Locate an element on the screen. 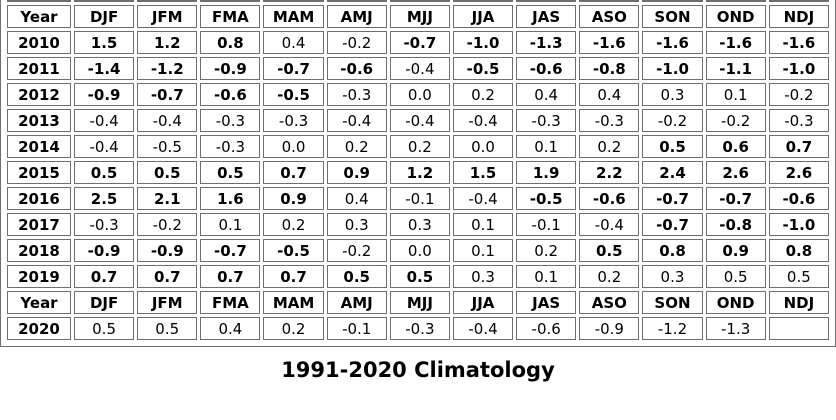 The image size is (836, 420). column-header-djf: DJF is located at coordinates (104, 302).